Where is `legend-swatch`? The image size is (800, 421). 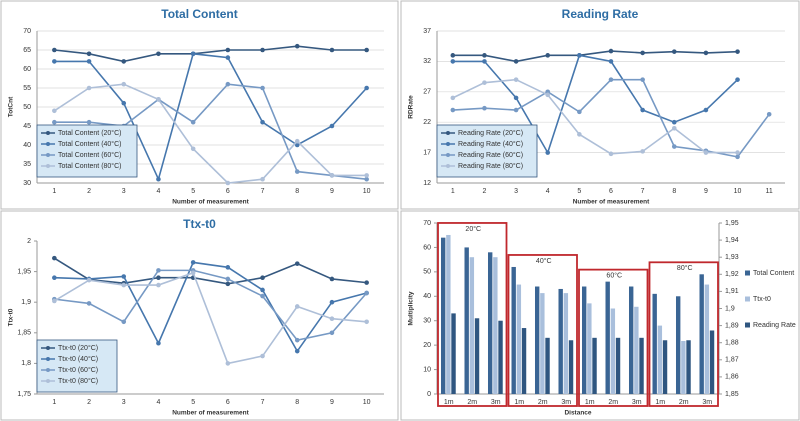 legend-swatch is located at coordinates (747, 325).